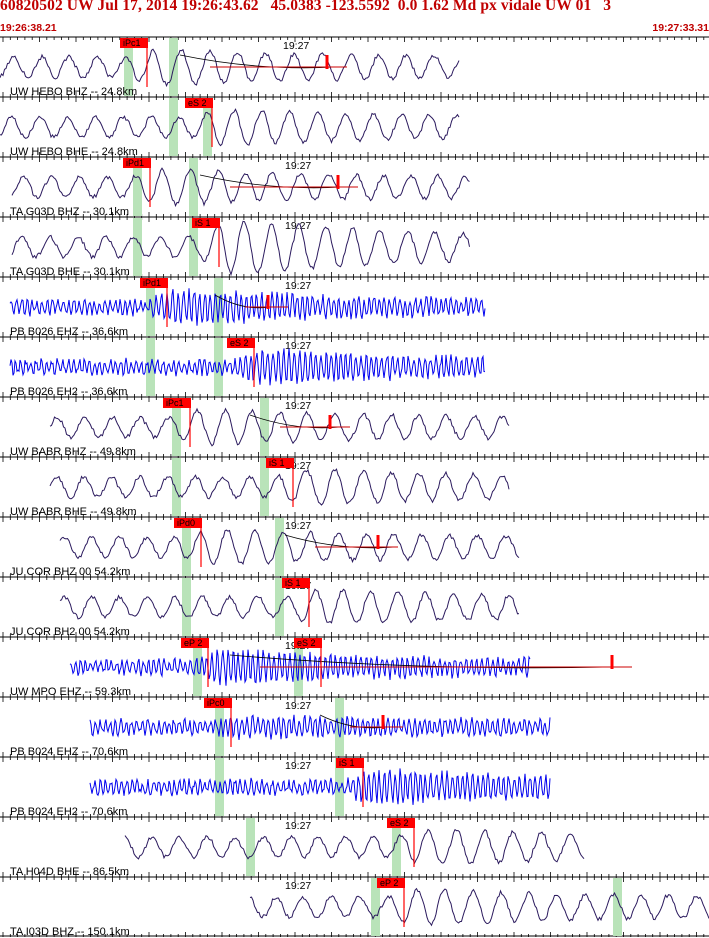  Describe the element at coordinates (247, 308) in the screenshot. I see `seismogram-panel: 19:27 iPd1 PB B026 EHZ -- 36.6km` at that location.